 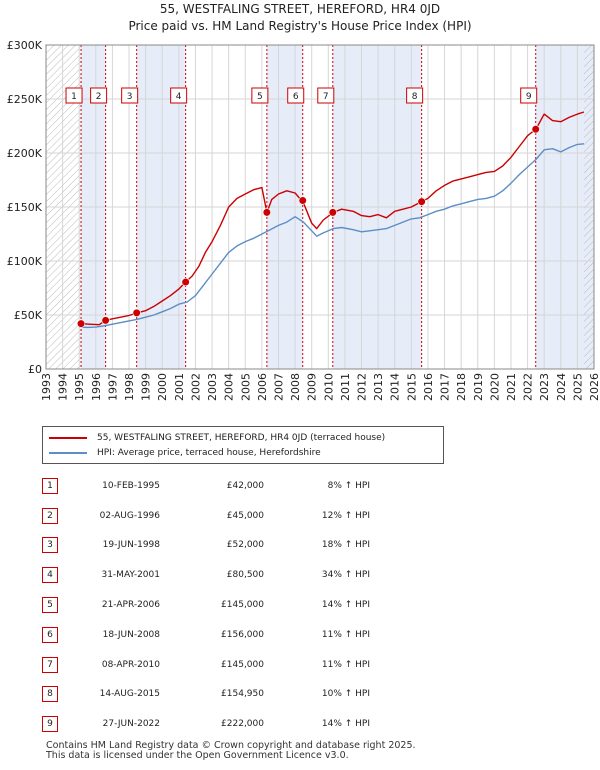 What do you see at coordinates (50, 545) in the screenshot?
I see `sale-number: 3` at bounding box center [50, 545].